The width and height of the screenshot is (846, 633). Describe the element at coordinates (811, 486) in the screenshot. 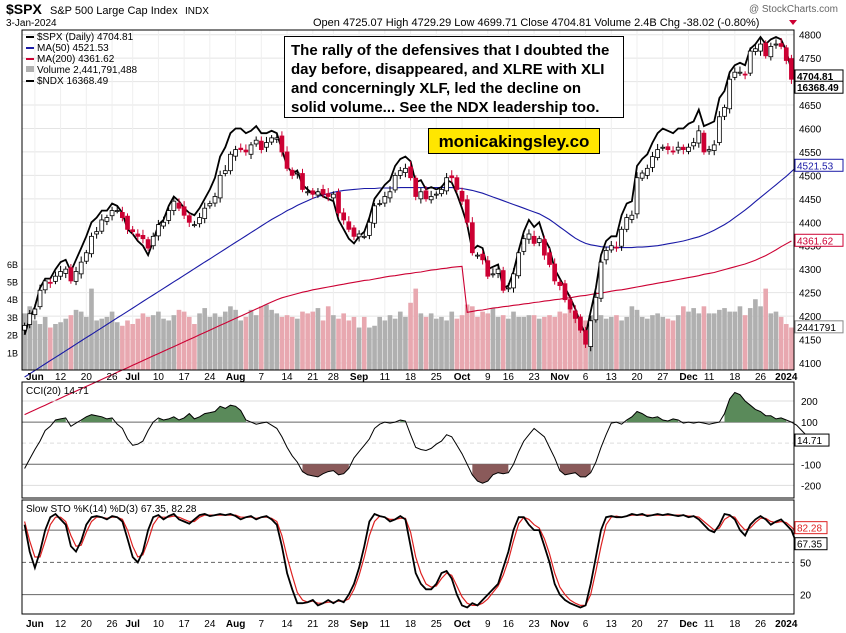

I see `cci-tick-label: -200` at that location.